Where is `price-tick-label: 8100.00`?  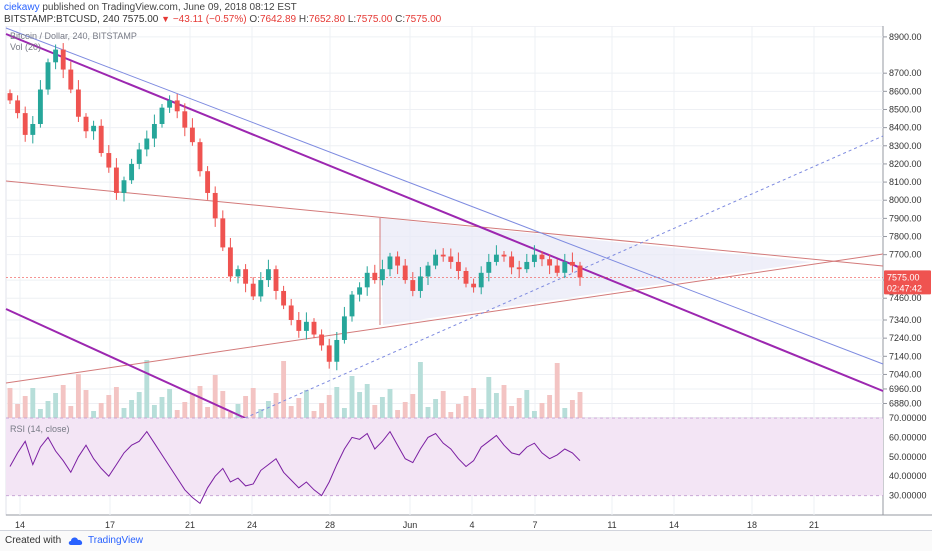
price-tick-label: 8100.00 is located at coordinates (905, 182).